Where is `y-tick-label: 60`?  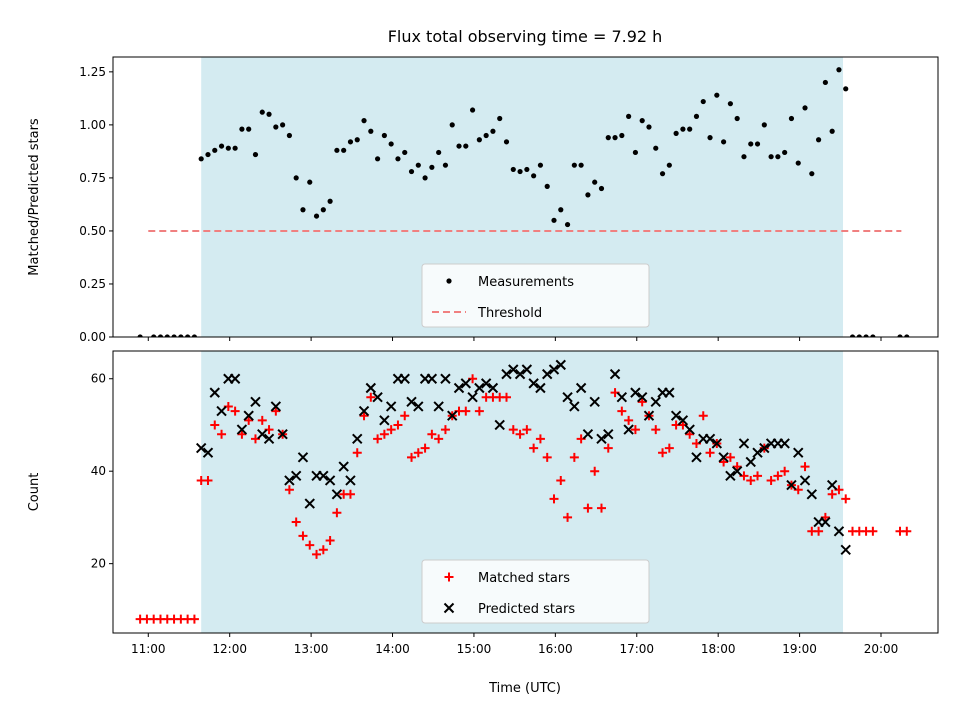 y-tick-label: 60 is located at coordinates (98, 379).